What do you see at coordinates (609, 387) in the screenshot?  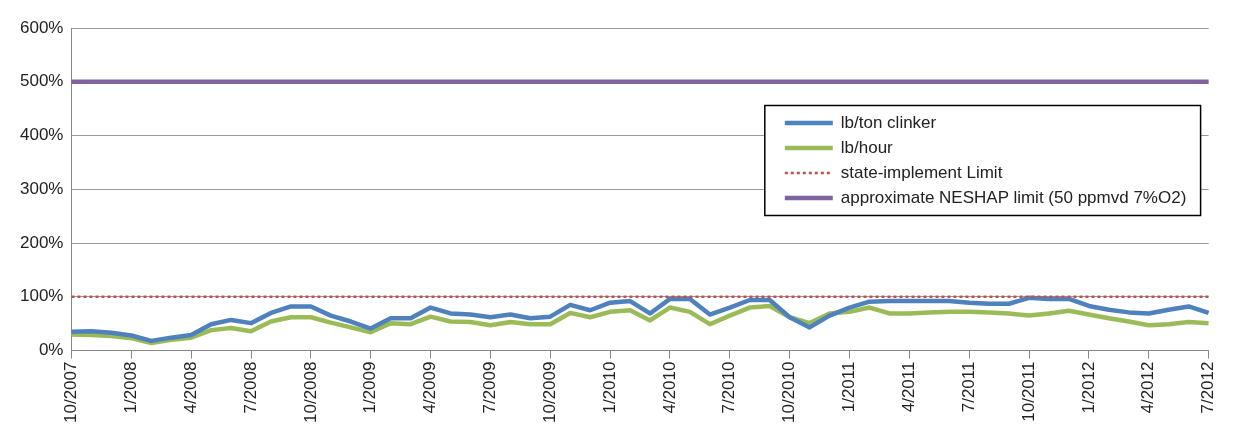 I see `x-tick-label: 1/2010` at bounding box center [609, 387].